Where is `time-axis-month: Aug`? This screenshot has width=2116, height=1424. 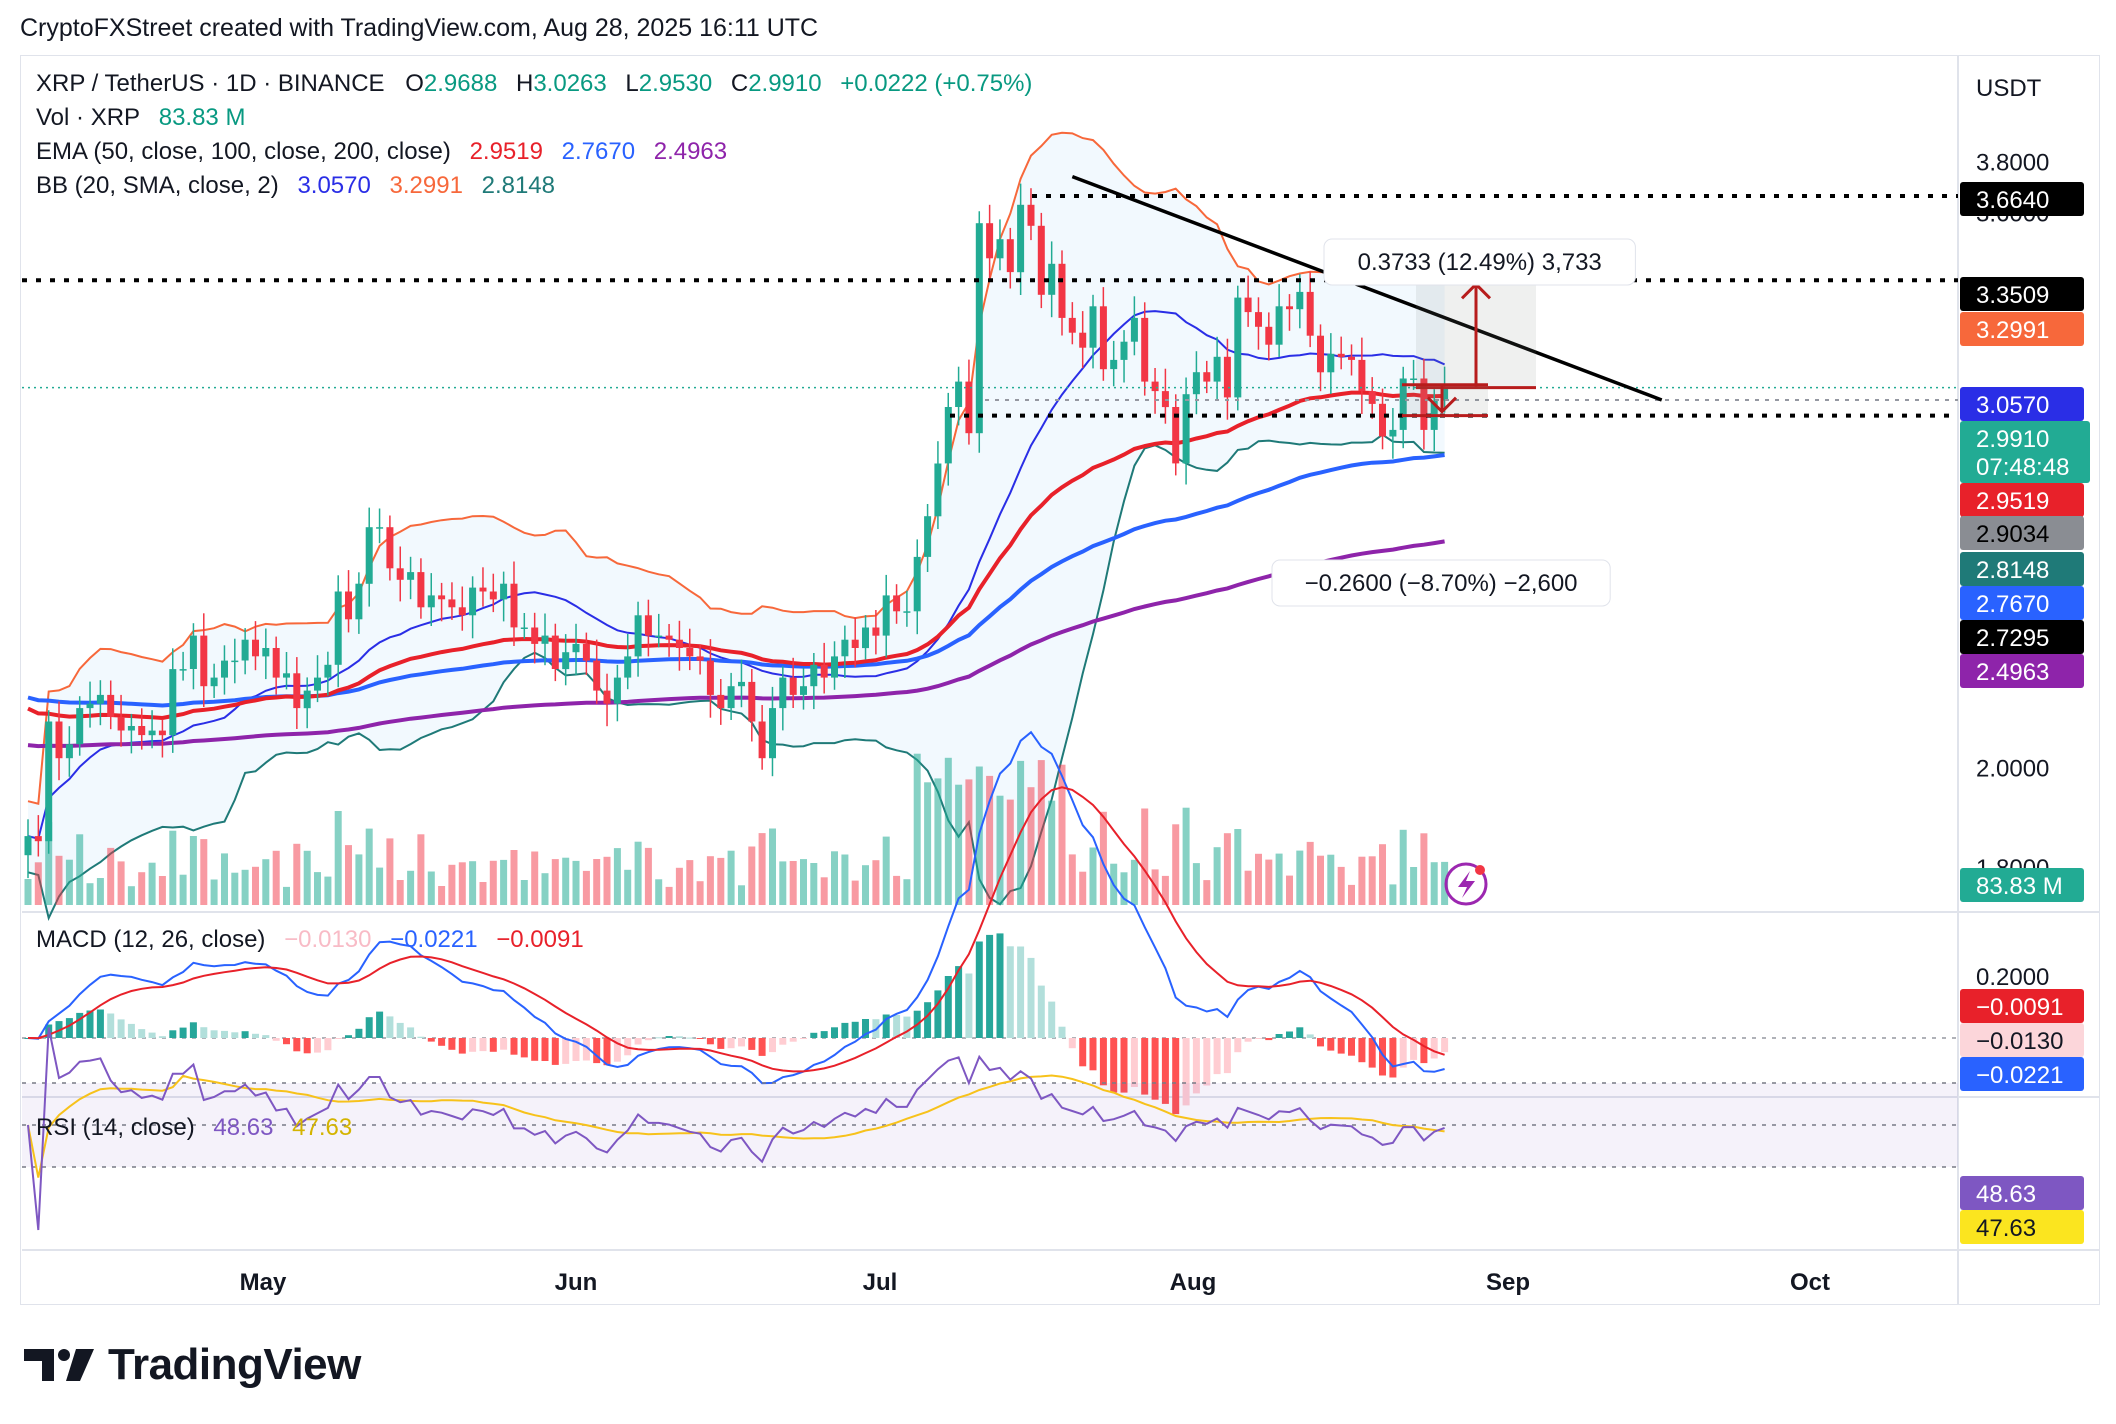
time-axis-month: Aug is located at coordinates (1193, 1282).